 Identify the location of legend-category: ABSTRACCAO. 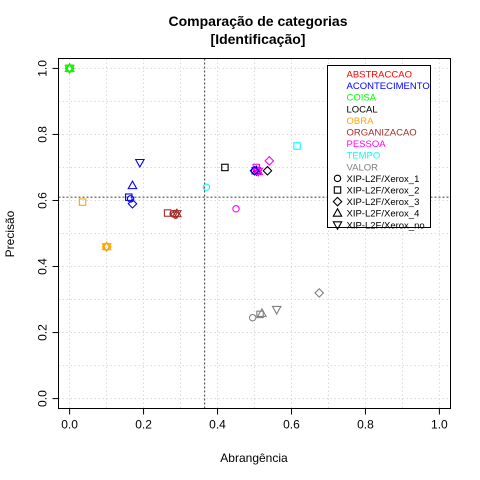
(379, 75).